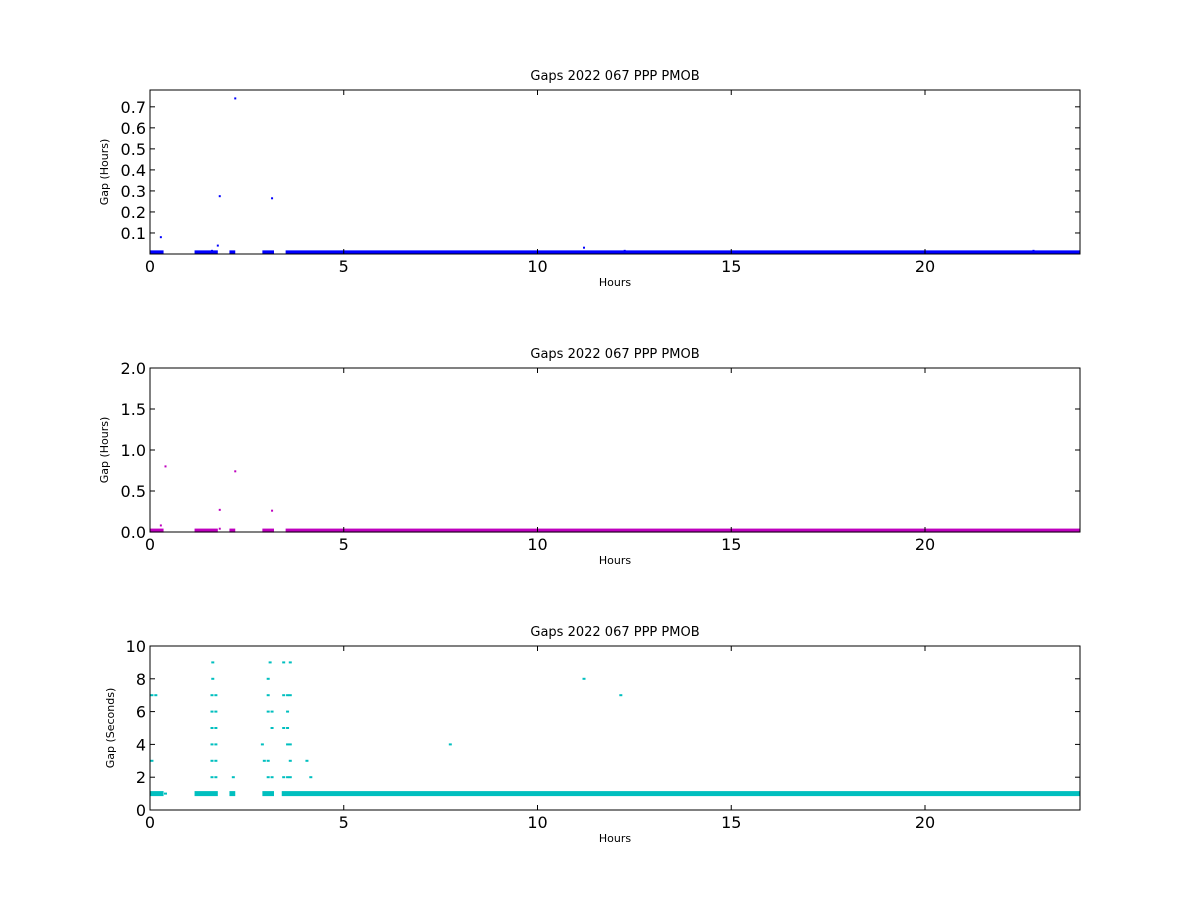  I want to click on y-tick-label: 2.0, so click(133, 368).